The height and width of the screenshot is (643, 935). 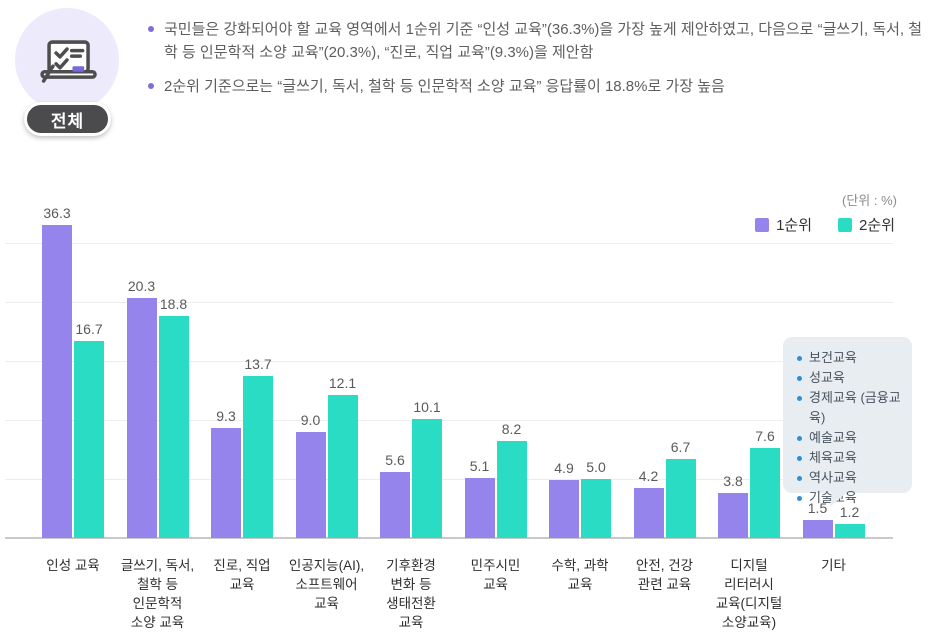 What do you see at coordinates (849, 511) in the screenshot?
I see `bar-value-label: 1.2` at bounding box center [849, 511].